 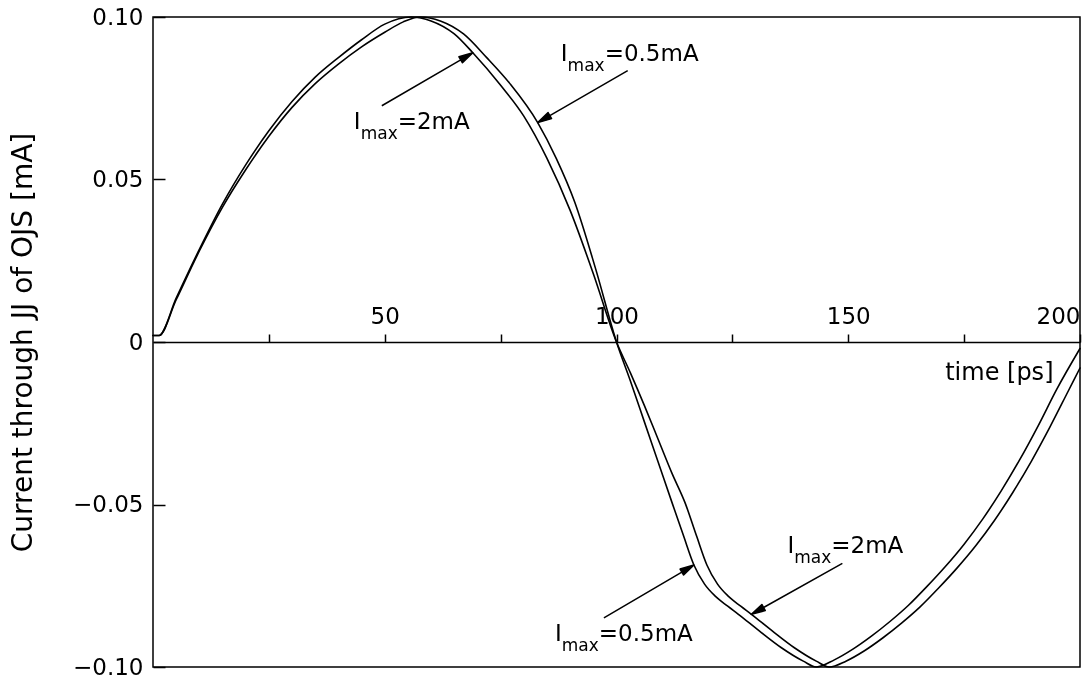 What do you see at coordinates (385, 315) in the screenshot?
I see `x-tick-label: 50` at bounding box center [385, 315].